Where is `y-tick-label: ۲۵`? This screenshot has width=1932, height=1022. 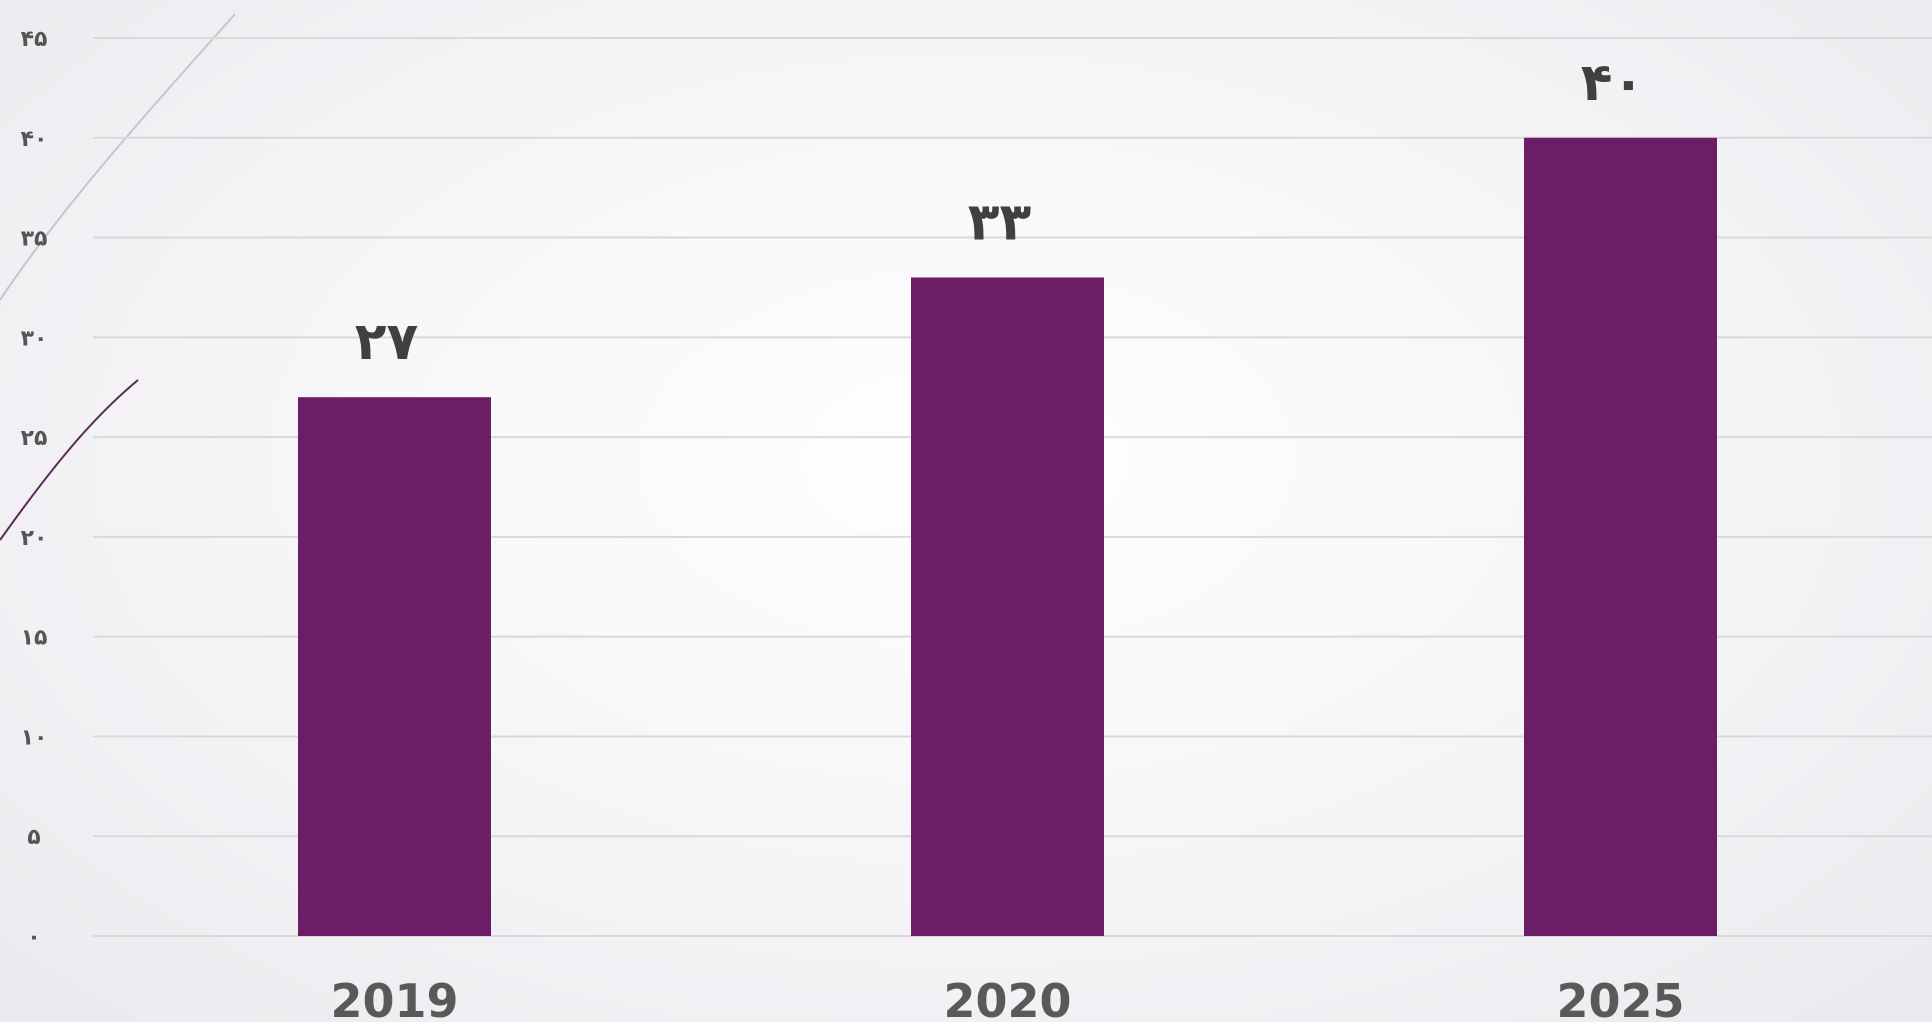
y-tick-label: ۲۵ is located at coordinates (34, 438).